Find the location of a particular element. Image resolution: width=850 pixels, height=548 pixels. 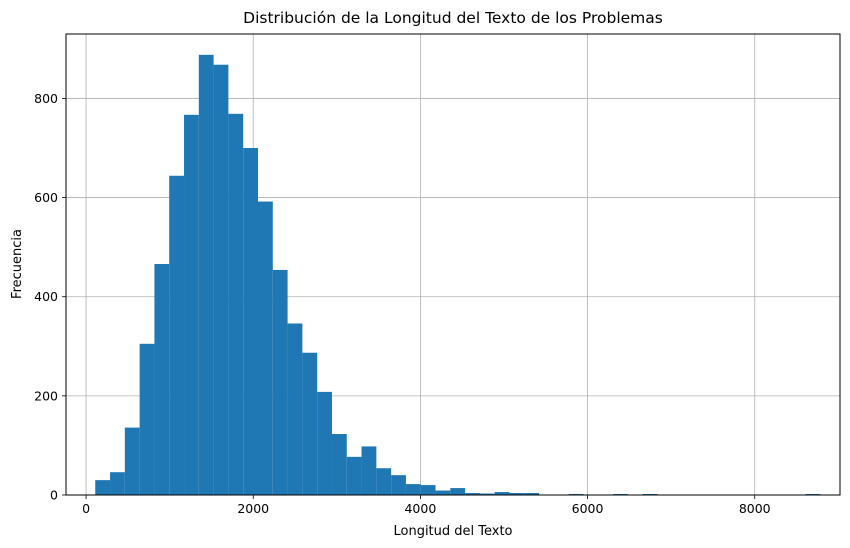

y-tick-label: 0 is located at coordinates (54, 495).